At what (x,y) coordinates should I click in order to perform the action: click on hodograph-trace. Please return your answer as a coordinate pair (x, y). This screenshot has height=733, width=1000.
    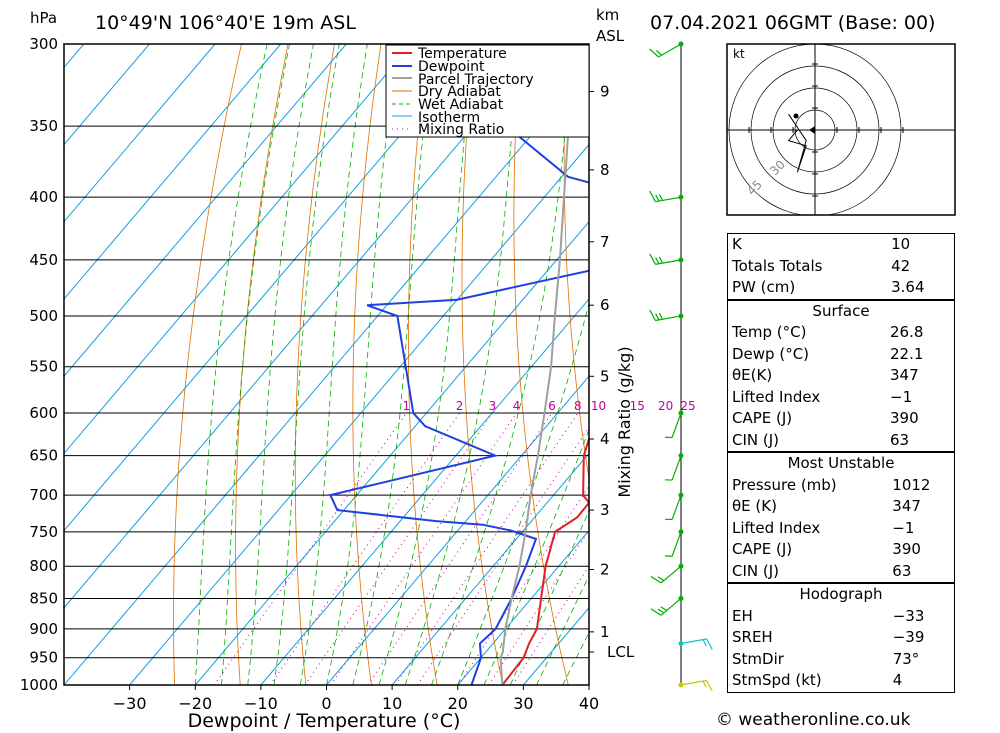
    Looking at the image, I should click on (801, 143).